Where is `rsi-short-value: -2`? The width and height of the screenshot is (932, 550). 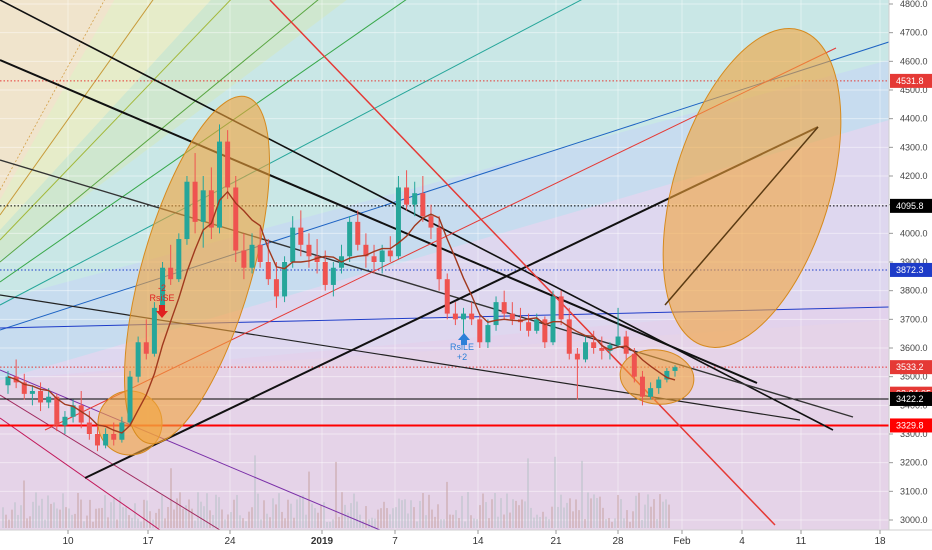
rsi-short-value: -2 is located at coordinates (162, 288).